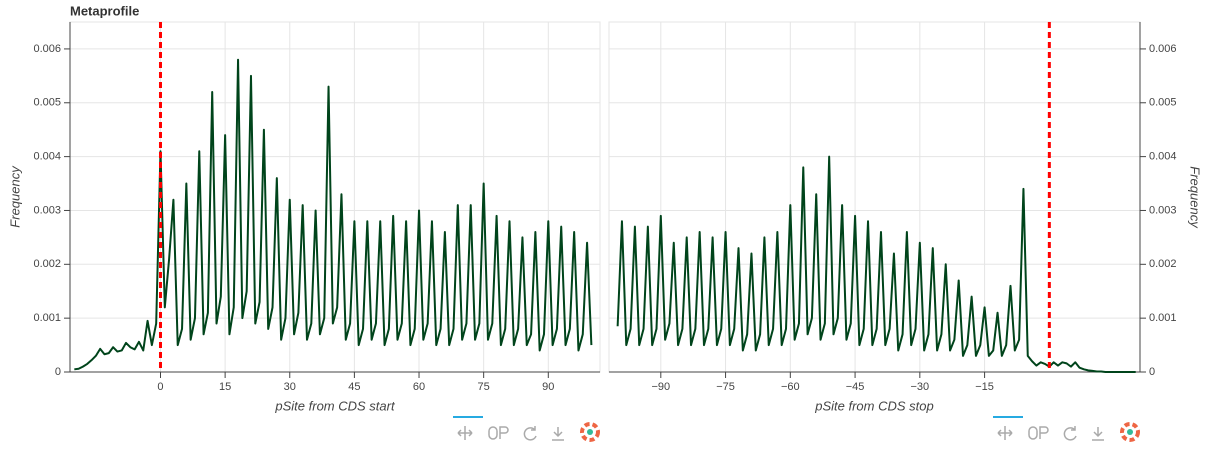 The height and width of the screenshot is (455, 1222). What do you see at coordinates (874, 405) in the screenshot?
I see `x-axis-label: pSite from CDS stop` at bounding box center [874, 405].